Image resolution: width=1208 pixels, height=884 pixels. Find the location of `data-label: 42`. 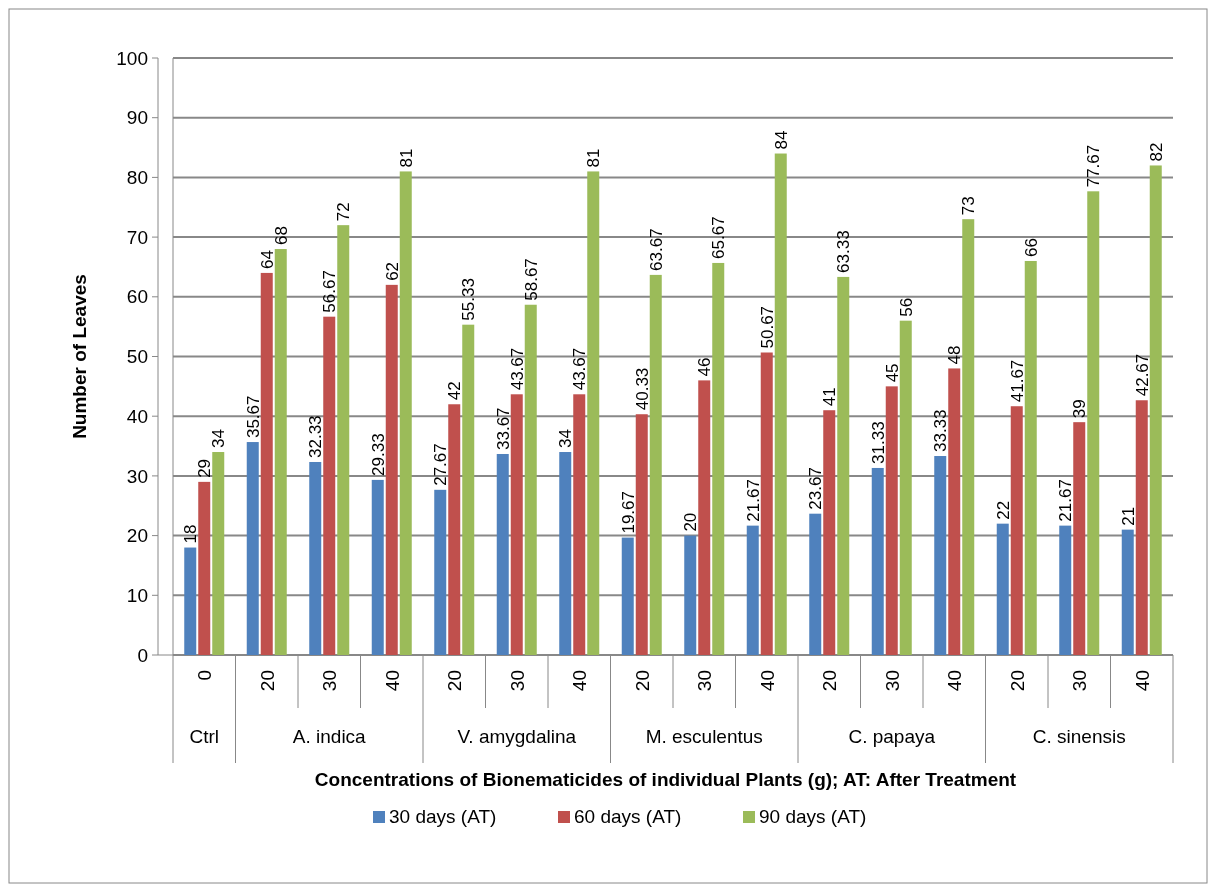

data-label: 42 is located at coordinates (455, 391).